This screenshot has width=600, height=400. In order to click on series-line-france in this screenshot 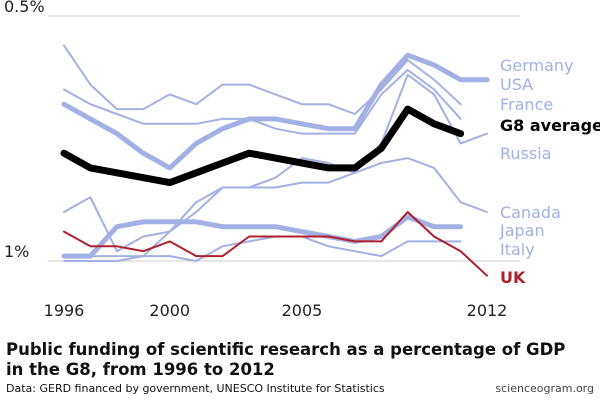, I will do `click(262, 101)`.